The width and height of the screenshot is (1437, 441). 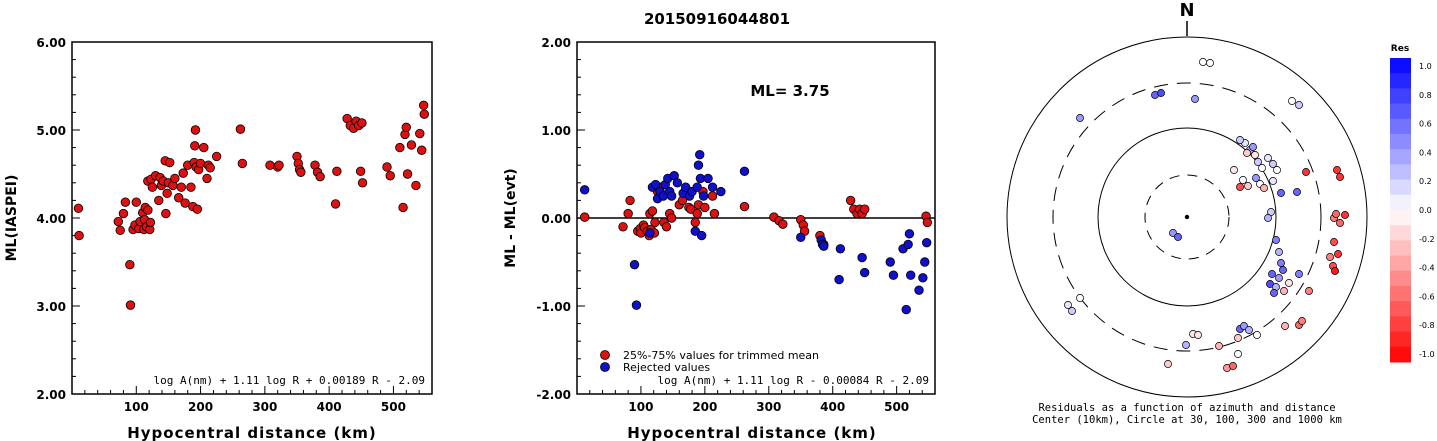 What do you see at coordinates (1425, 95) in the screenshot?
I see `colorbar-tick-label: 0.8` at bounding box center [1425, 95].